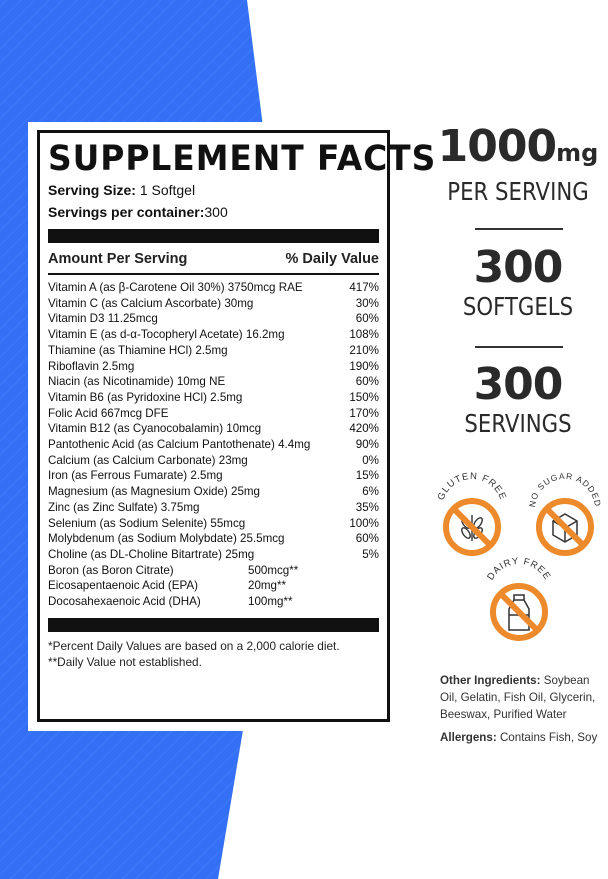  What do you see at coordinates (472, 486) in the screenshot?
I see `badge-text: GLUTEN FREE` at bounding box center [472, 486].